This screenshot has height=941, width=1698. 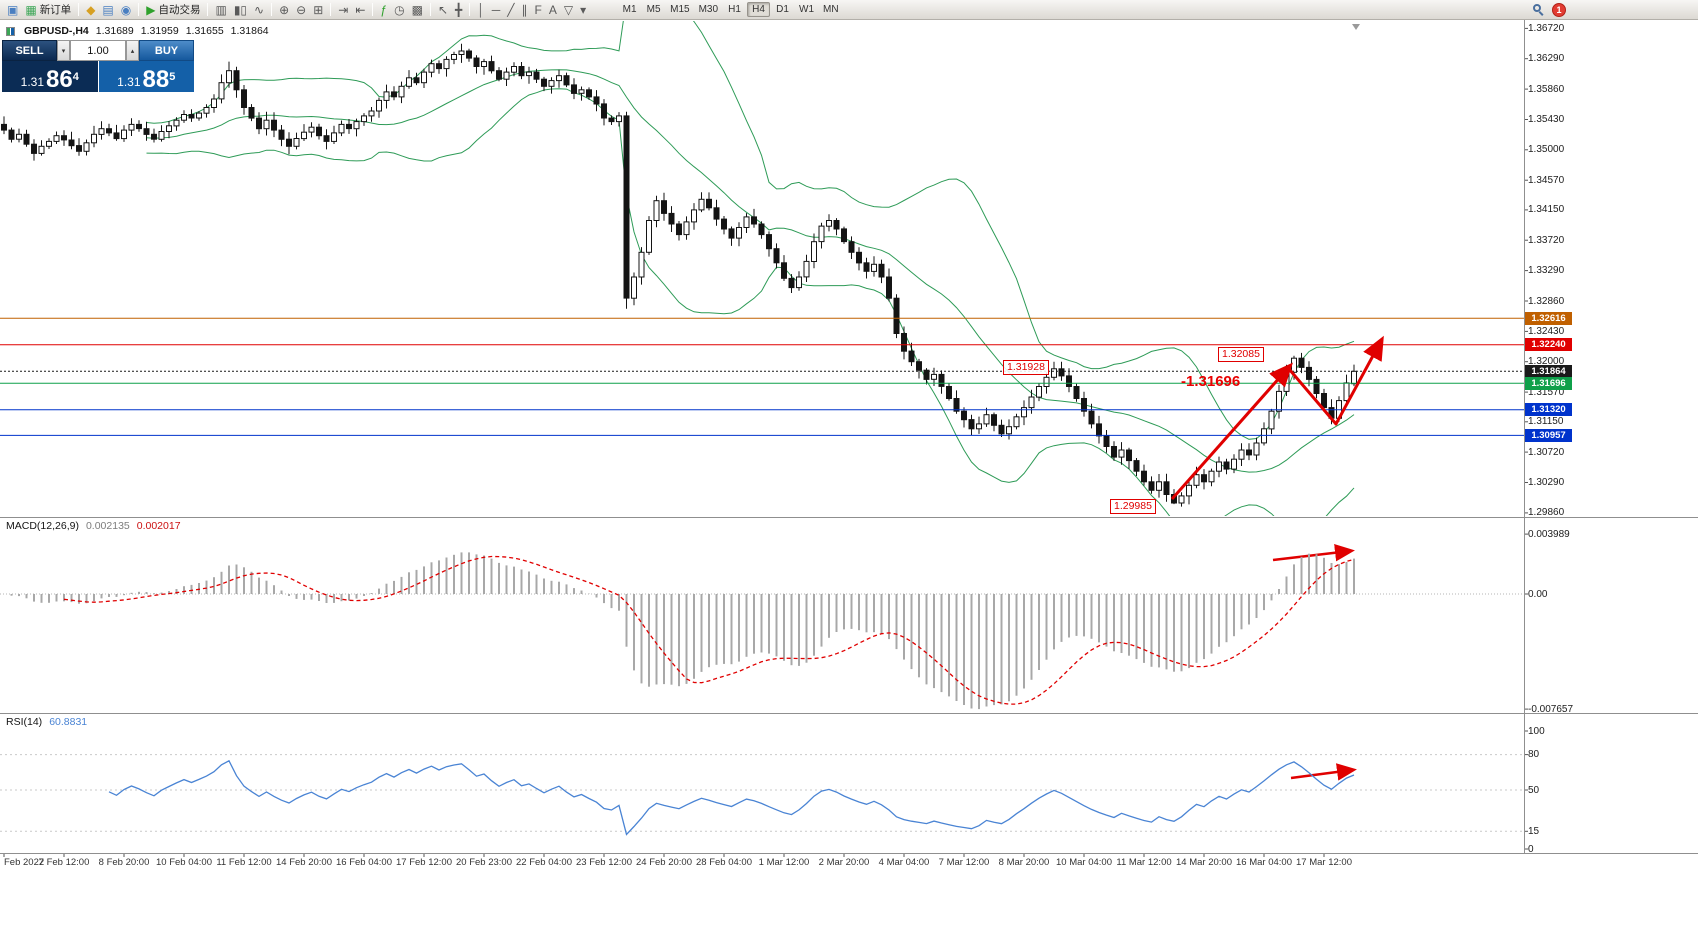 What do you see at coordinates (849, 853) in the screenshot?
I see `time-axis-separator` at bounding box center [849, 853].